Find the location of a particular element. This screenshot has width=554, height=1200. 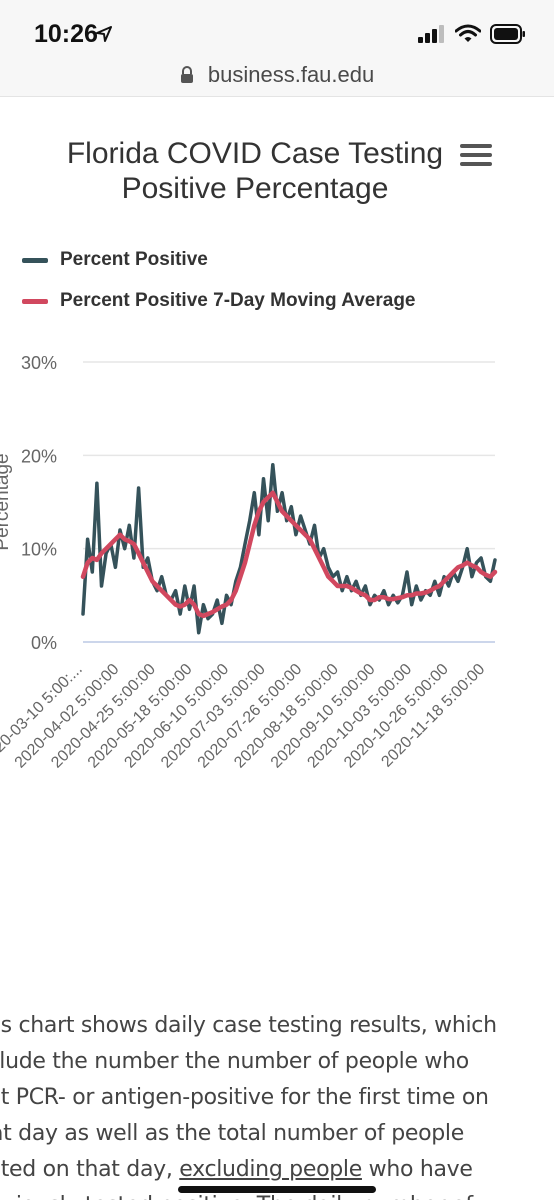

hamburger-menu-icon is located at coordinates (476, 158).